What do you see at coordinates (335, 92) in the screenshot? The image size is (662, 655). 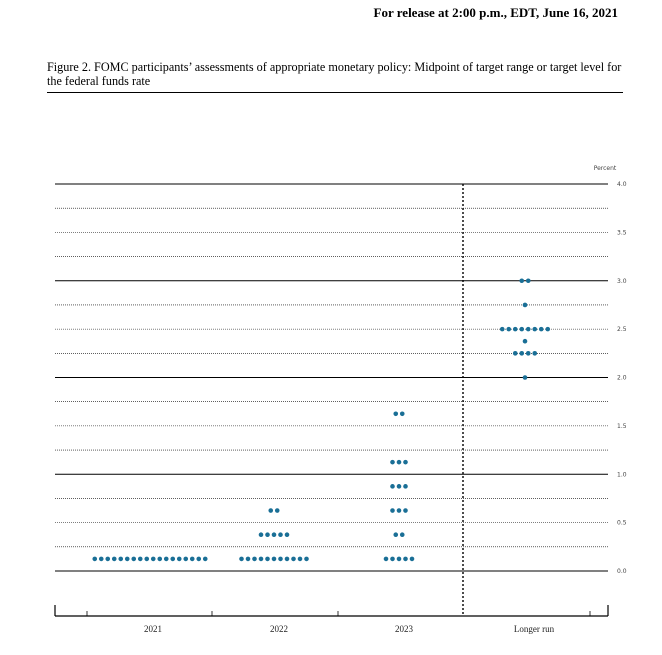 I see `caption-rule` at bounding box center [335, 92].